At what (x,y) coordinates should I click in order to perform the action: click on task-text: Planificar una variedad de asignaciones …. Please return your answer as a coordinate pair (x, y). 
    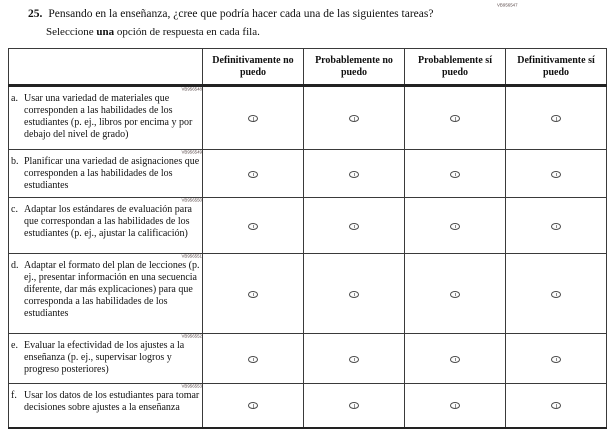
    Looking at the image, I should click on (112, 173).